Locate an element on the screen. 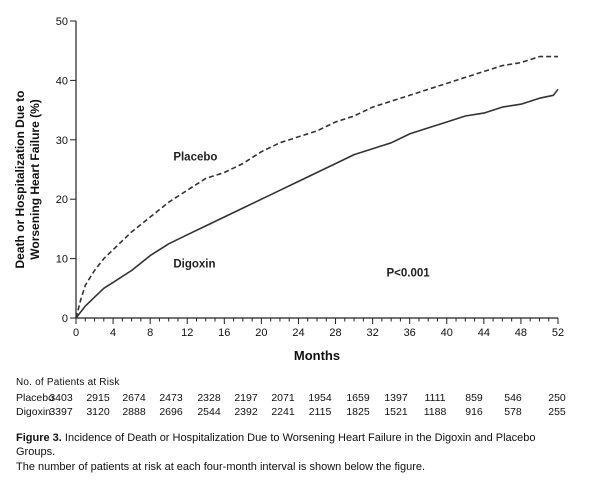  risk-value: 2544 is located at coordinates (209, 412).